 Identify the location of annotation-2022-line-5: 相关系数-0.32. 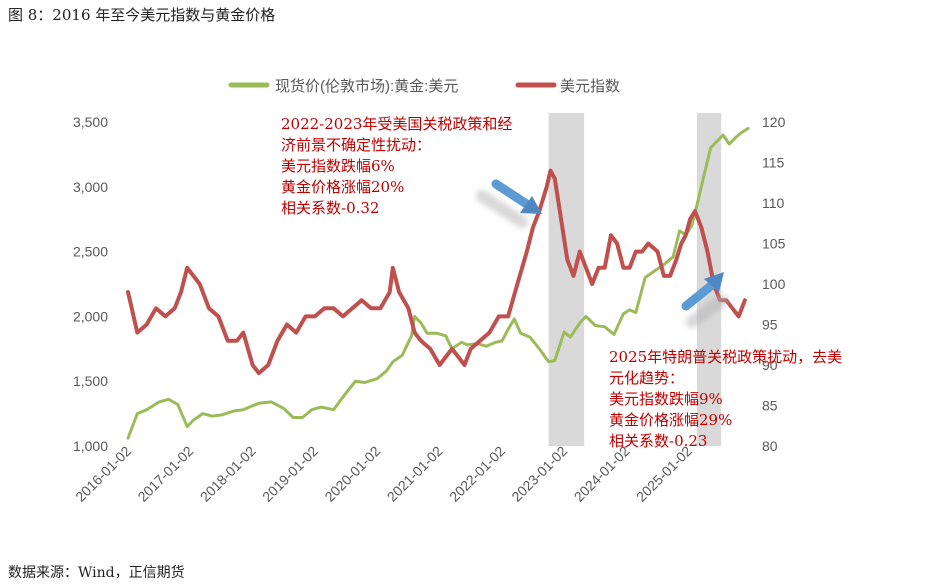
(330, 208).